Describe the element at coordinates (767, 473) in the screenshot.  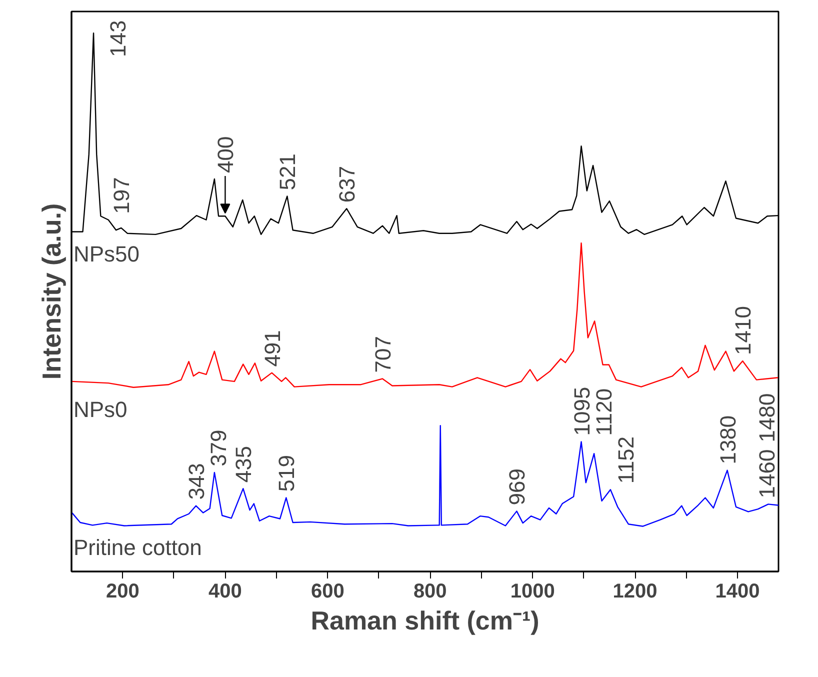
I see `annotation: 1460` at that location.